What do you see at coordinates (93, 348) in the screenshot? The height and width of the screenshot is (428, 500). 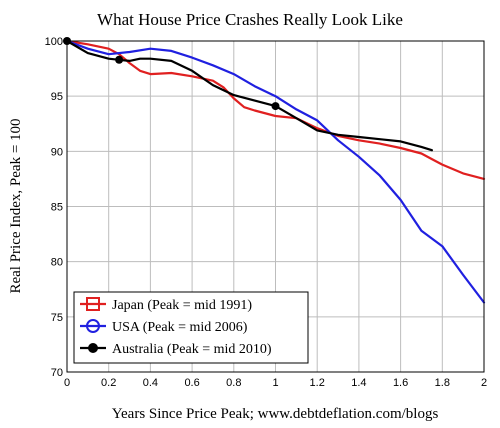 I see `legend-marker-filled-circle` at bounding box center [93, 348].